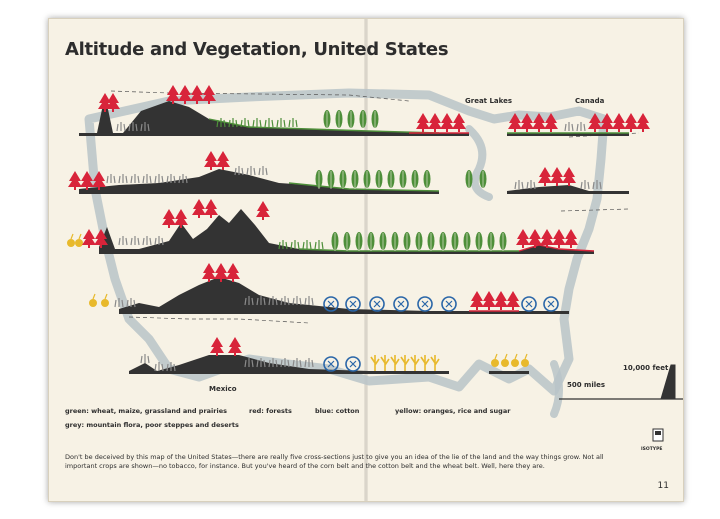 This screenshot has height=519, width=720. I want to click on scale-distance-label: 500 miles, so click(586, 385).